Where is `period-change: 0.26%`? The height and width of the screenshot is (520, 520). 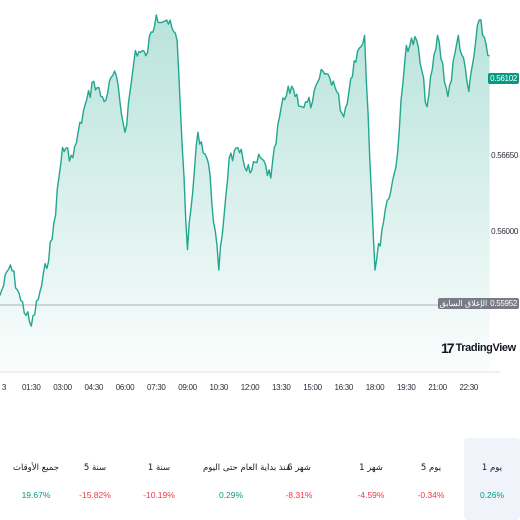 period-change: 0.26% is located at coordinates (492, 495).